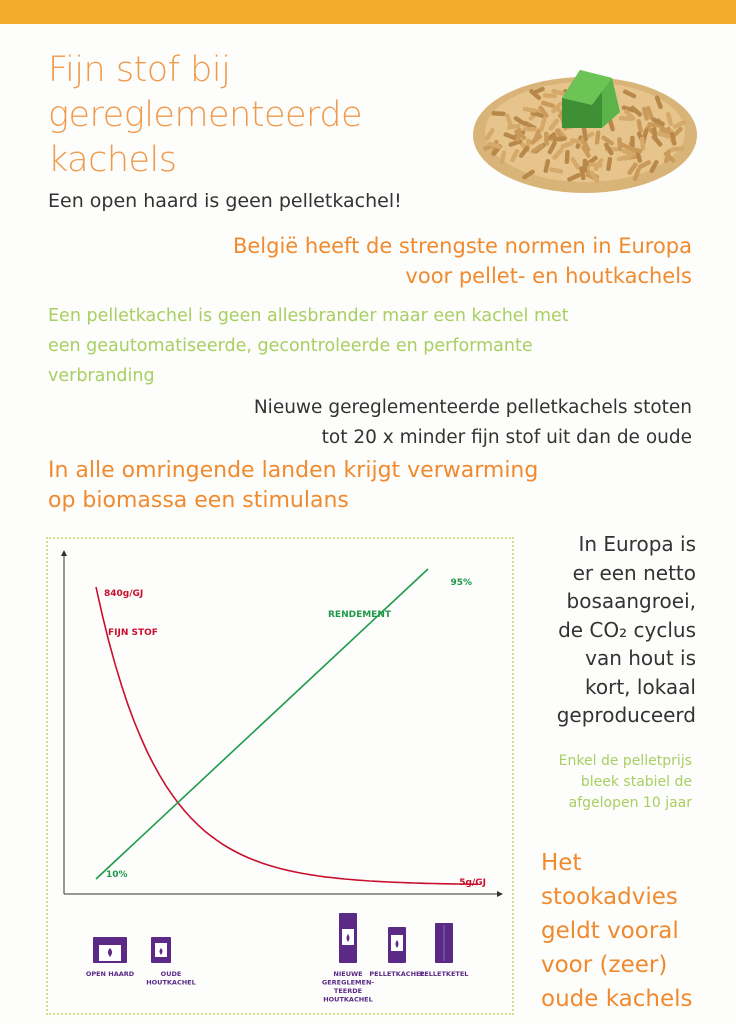 The width and height of the screenshot is (736, 1024). Describe the element at coordinates (348, 983) in the screenshot. I see `icon-label: GEREGLEMEN-` at that location.